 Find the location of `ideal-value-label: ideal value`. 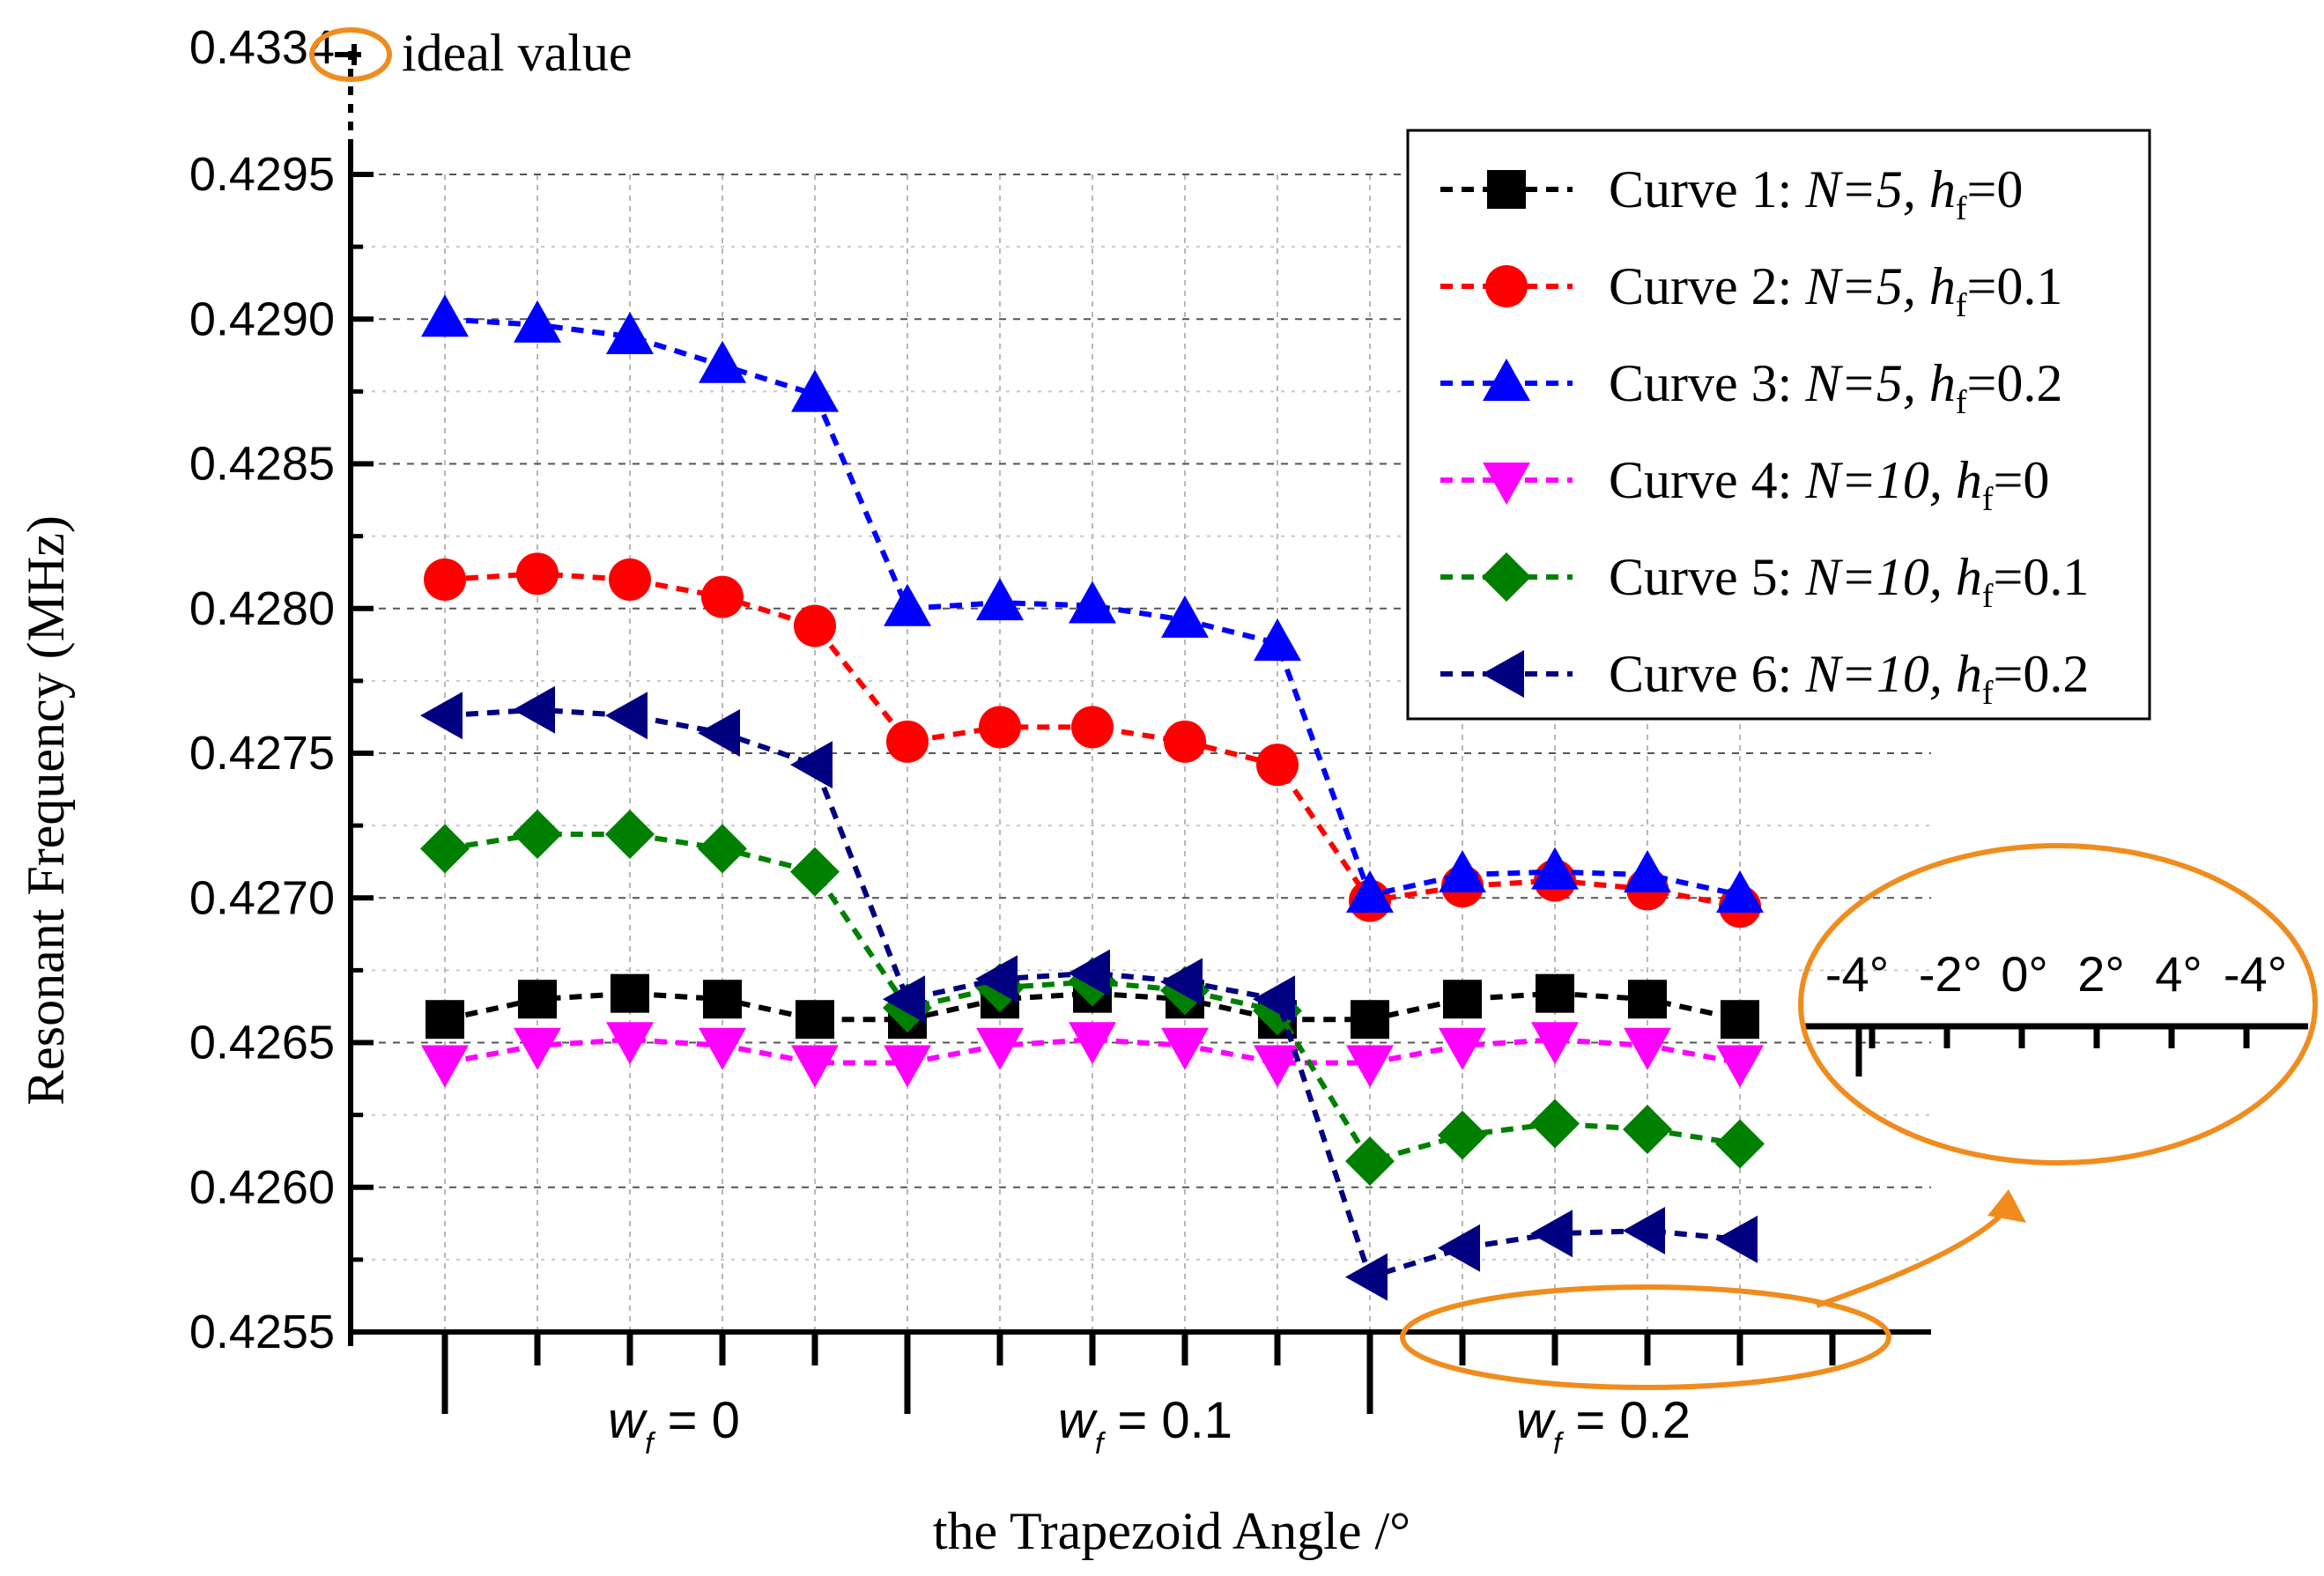

ideal-value-label: ideal value is located at coordinates (517, 53).